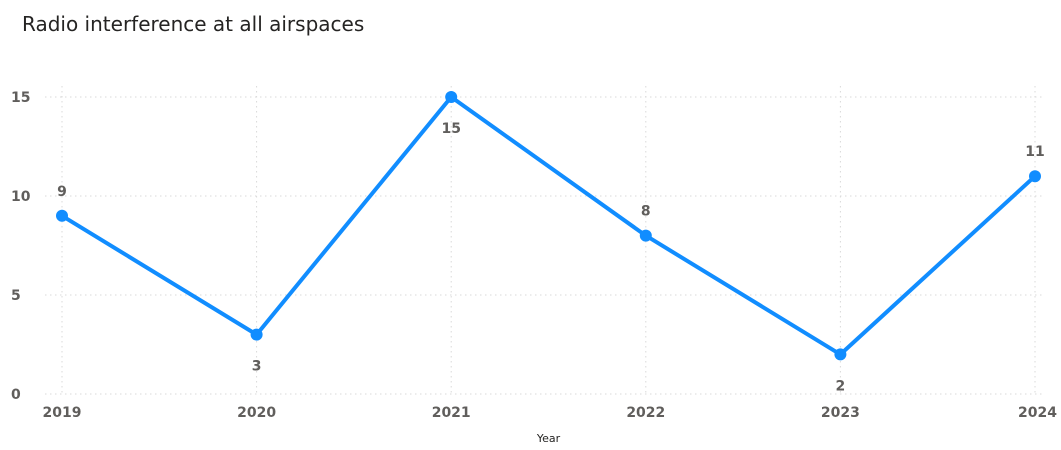  I want to click on data-label: 9, so click(62, 192).